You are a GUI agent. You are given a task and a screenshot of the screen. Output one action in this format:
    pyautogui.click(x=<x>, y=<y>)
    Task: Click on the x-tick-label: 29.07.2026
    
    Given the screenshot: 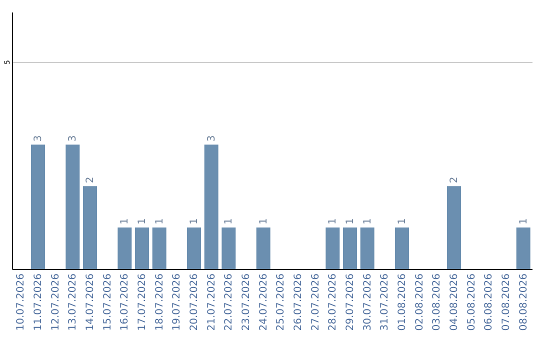 What is the action you would take?
    pyautogui.click(x=350, y=302)
    